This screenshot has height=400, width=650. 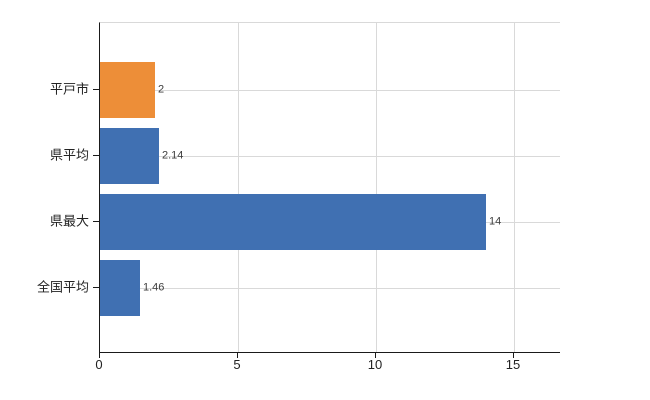 What do you see at coordinates (69, 221) in the screenshot?
I see `y-axis-label: 県最大` at bounding box center [69, 221].